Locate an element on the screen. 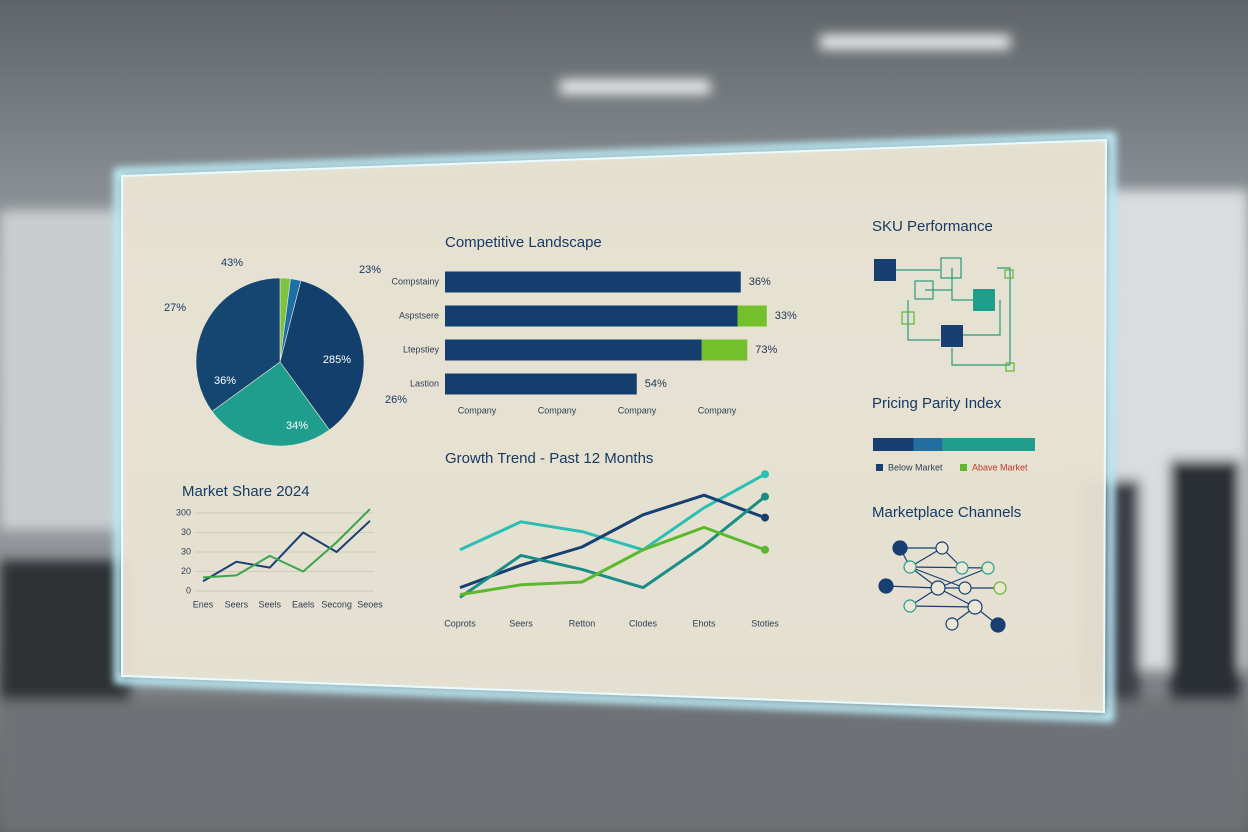 The width and height of the screenshot is (1248, 832). value-label: 54% is located at coordinates (656, 384).